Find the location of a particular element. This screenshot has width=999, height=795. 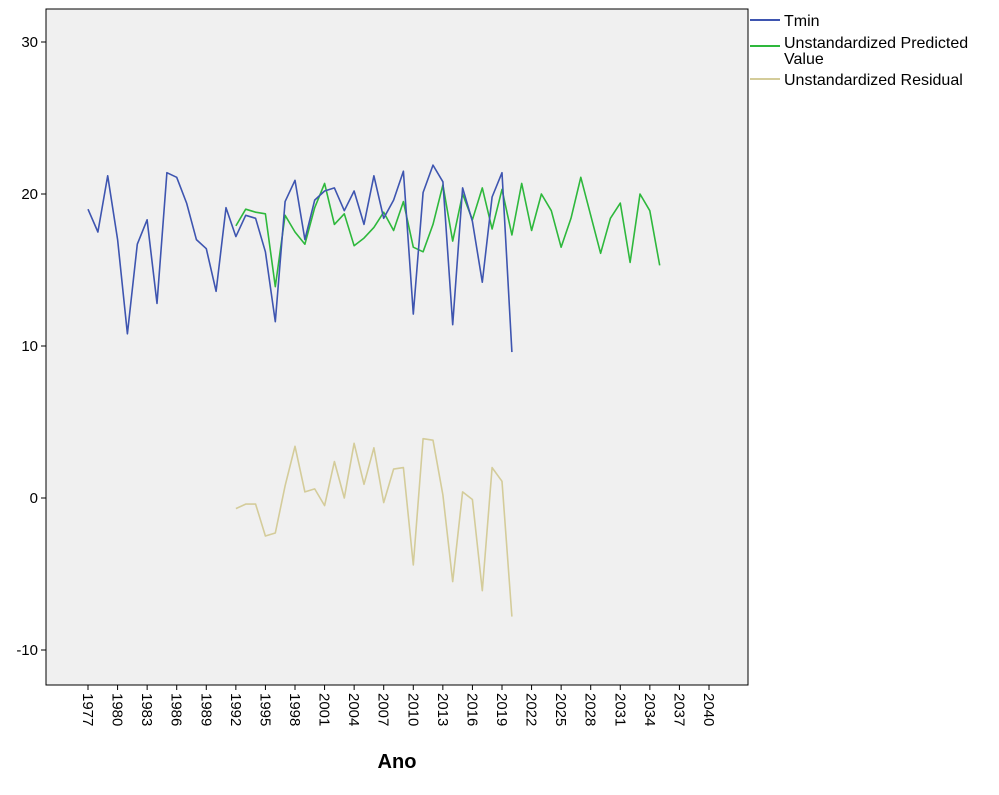

x-tick-label: 2010 is located at coordinates (412, 709).